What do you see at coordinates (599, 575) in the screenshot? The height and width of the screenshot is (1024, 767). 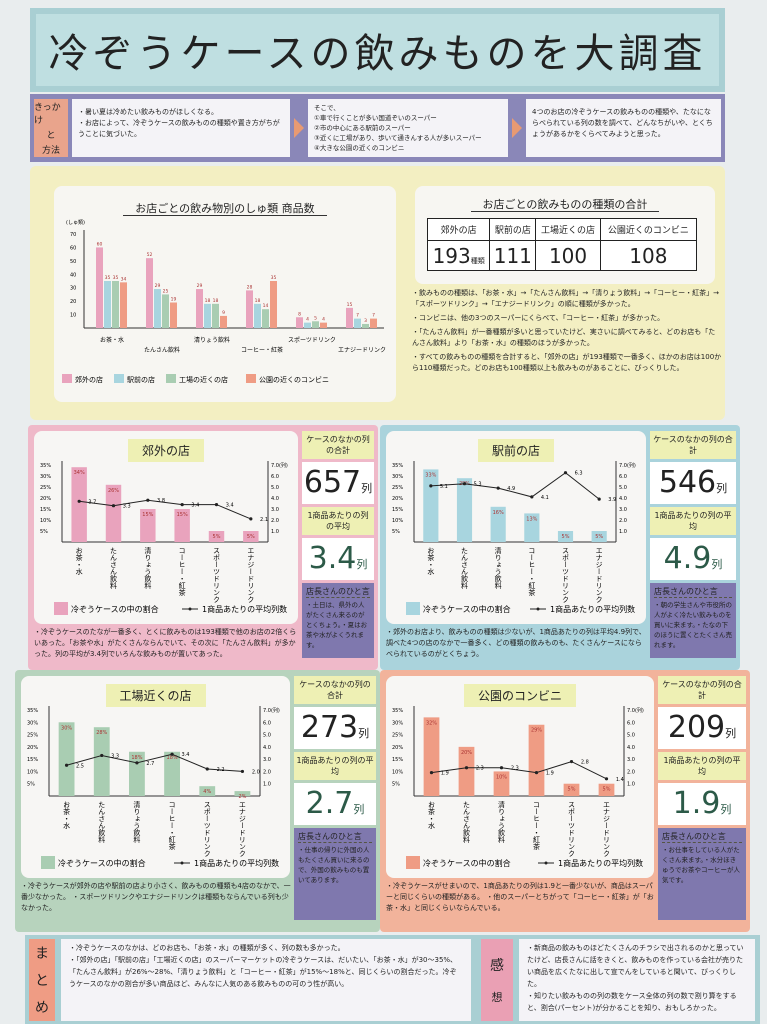 I see `x-tick-label: エナジードリンク` at bounding box center [599, 575].